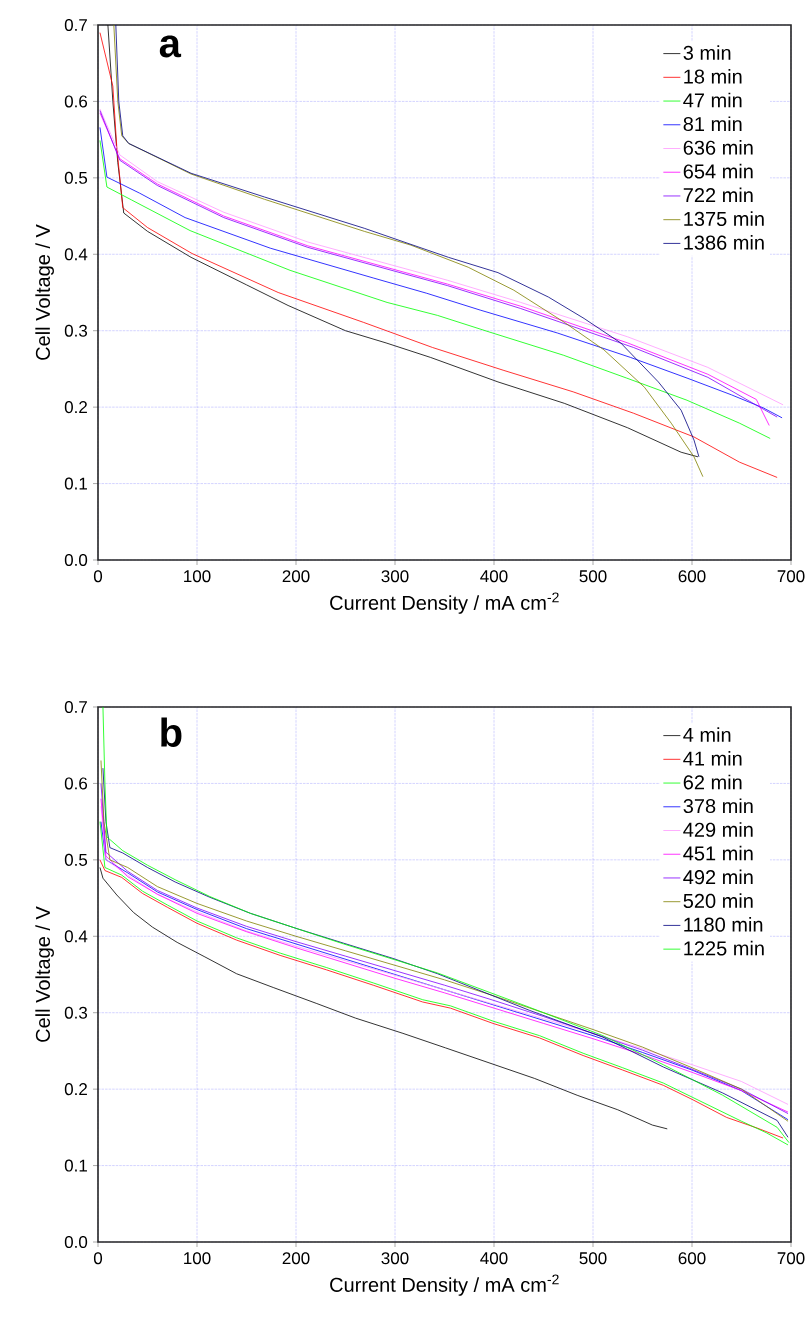 The width and height of the screenshot is (811, 1319). What do you see at coordinates (718, 806) in the screenshot?
I see `legend-label: 378 min` at bounding box center [718, 806].